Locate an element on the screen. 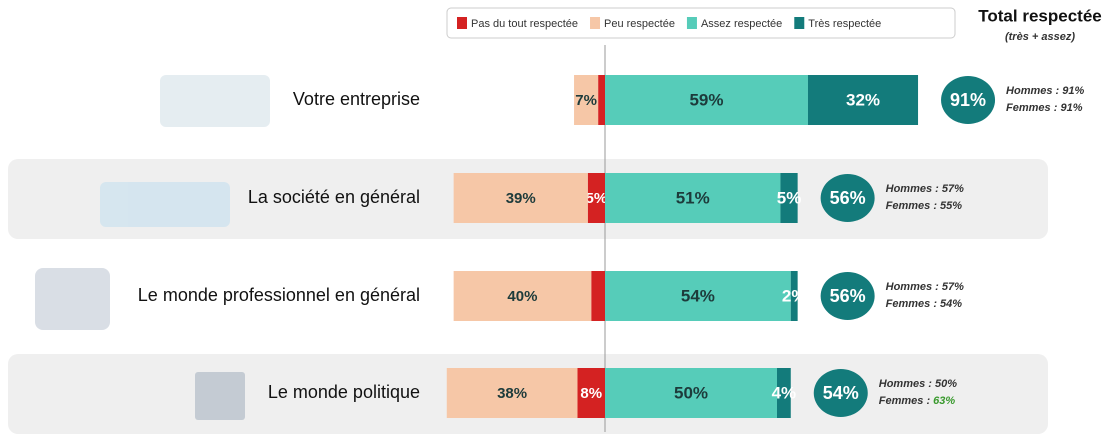  data-label: 51% is located at coordinates (693, 197).